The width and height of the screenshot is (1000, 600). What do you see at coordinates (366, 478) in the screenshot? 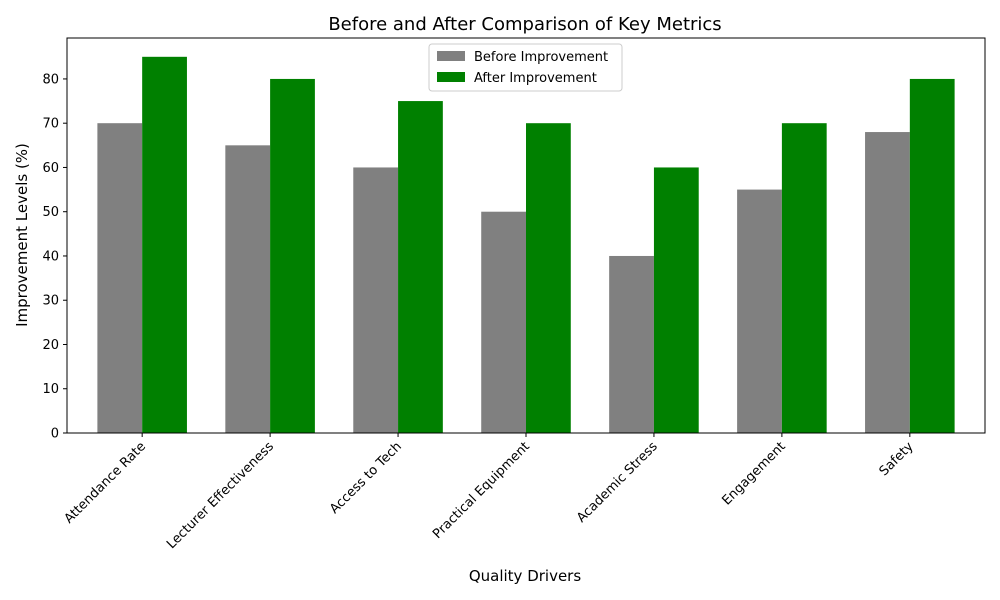
I see `x-tick-label-2: Access to Tech` at bounding box center [366, 478].